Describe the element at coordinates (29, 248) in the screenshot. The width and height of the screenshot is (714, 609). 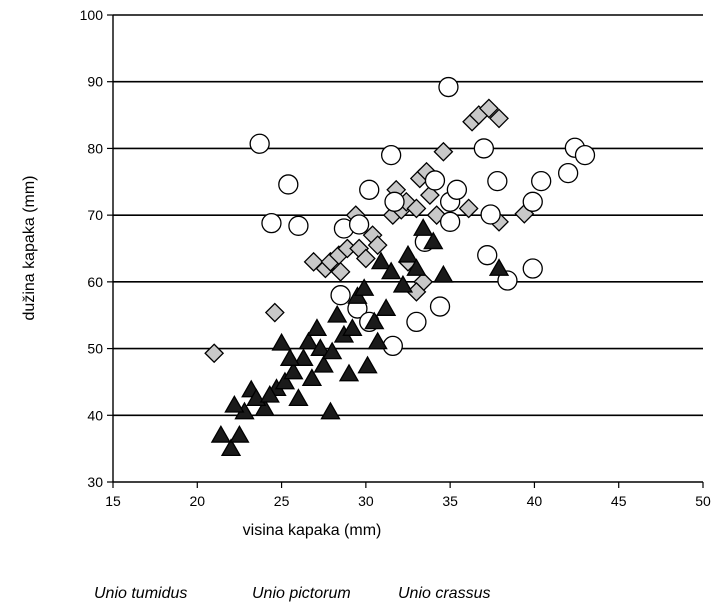
I see `y-axis-label: dužina kapaka (mm)` at that location.